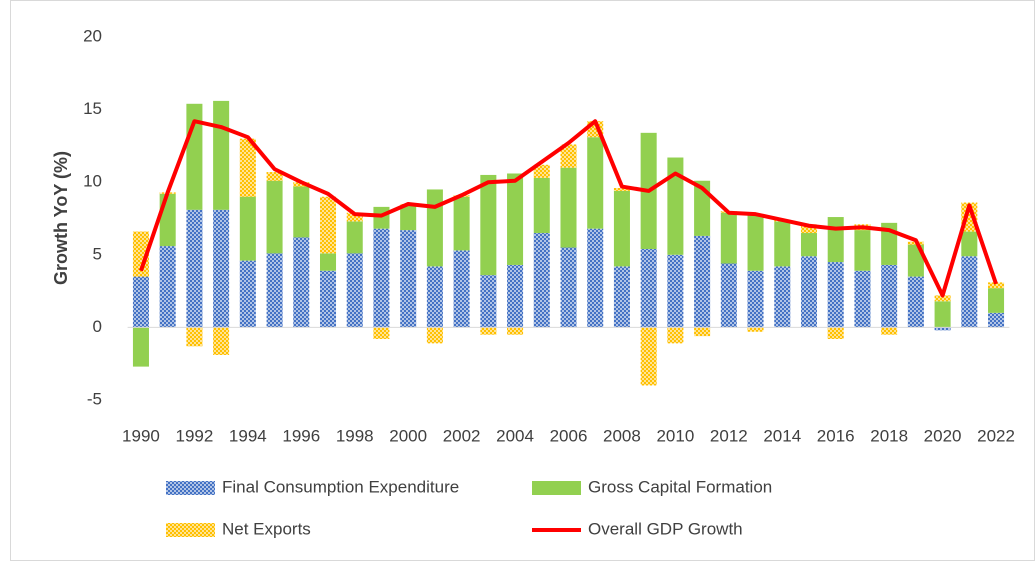 Image resolution: width=1036 pixels, height=567 pixels. I want to click on y-axis-label: Growth YoY (%), so click(61, 218).